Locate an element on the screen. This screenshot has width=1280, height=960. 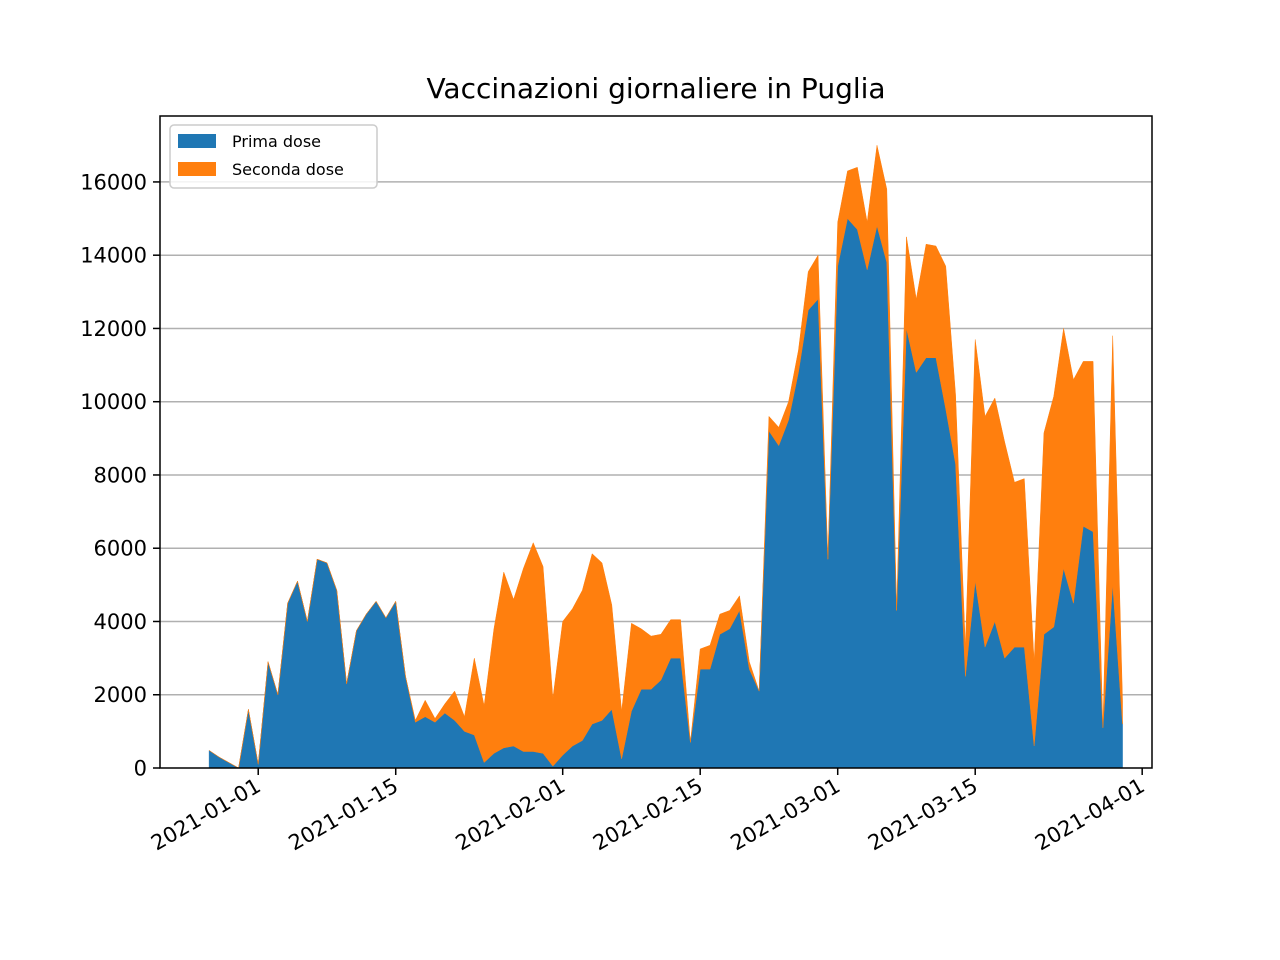
legend-box is located at coordinates (273, 156).